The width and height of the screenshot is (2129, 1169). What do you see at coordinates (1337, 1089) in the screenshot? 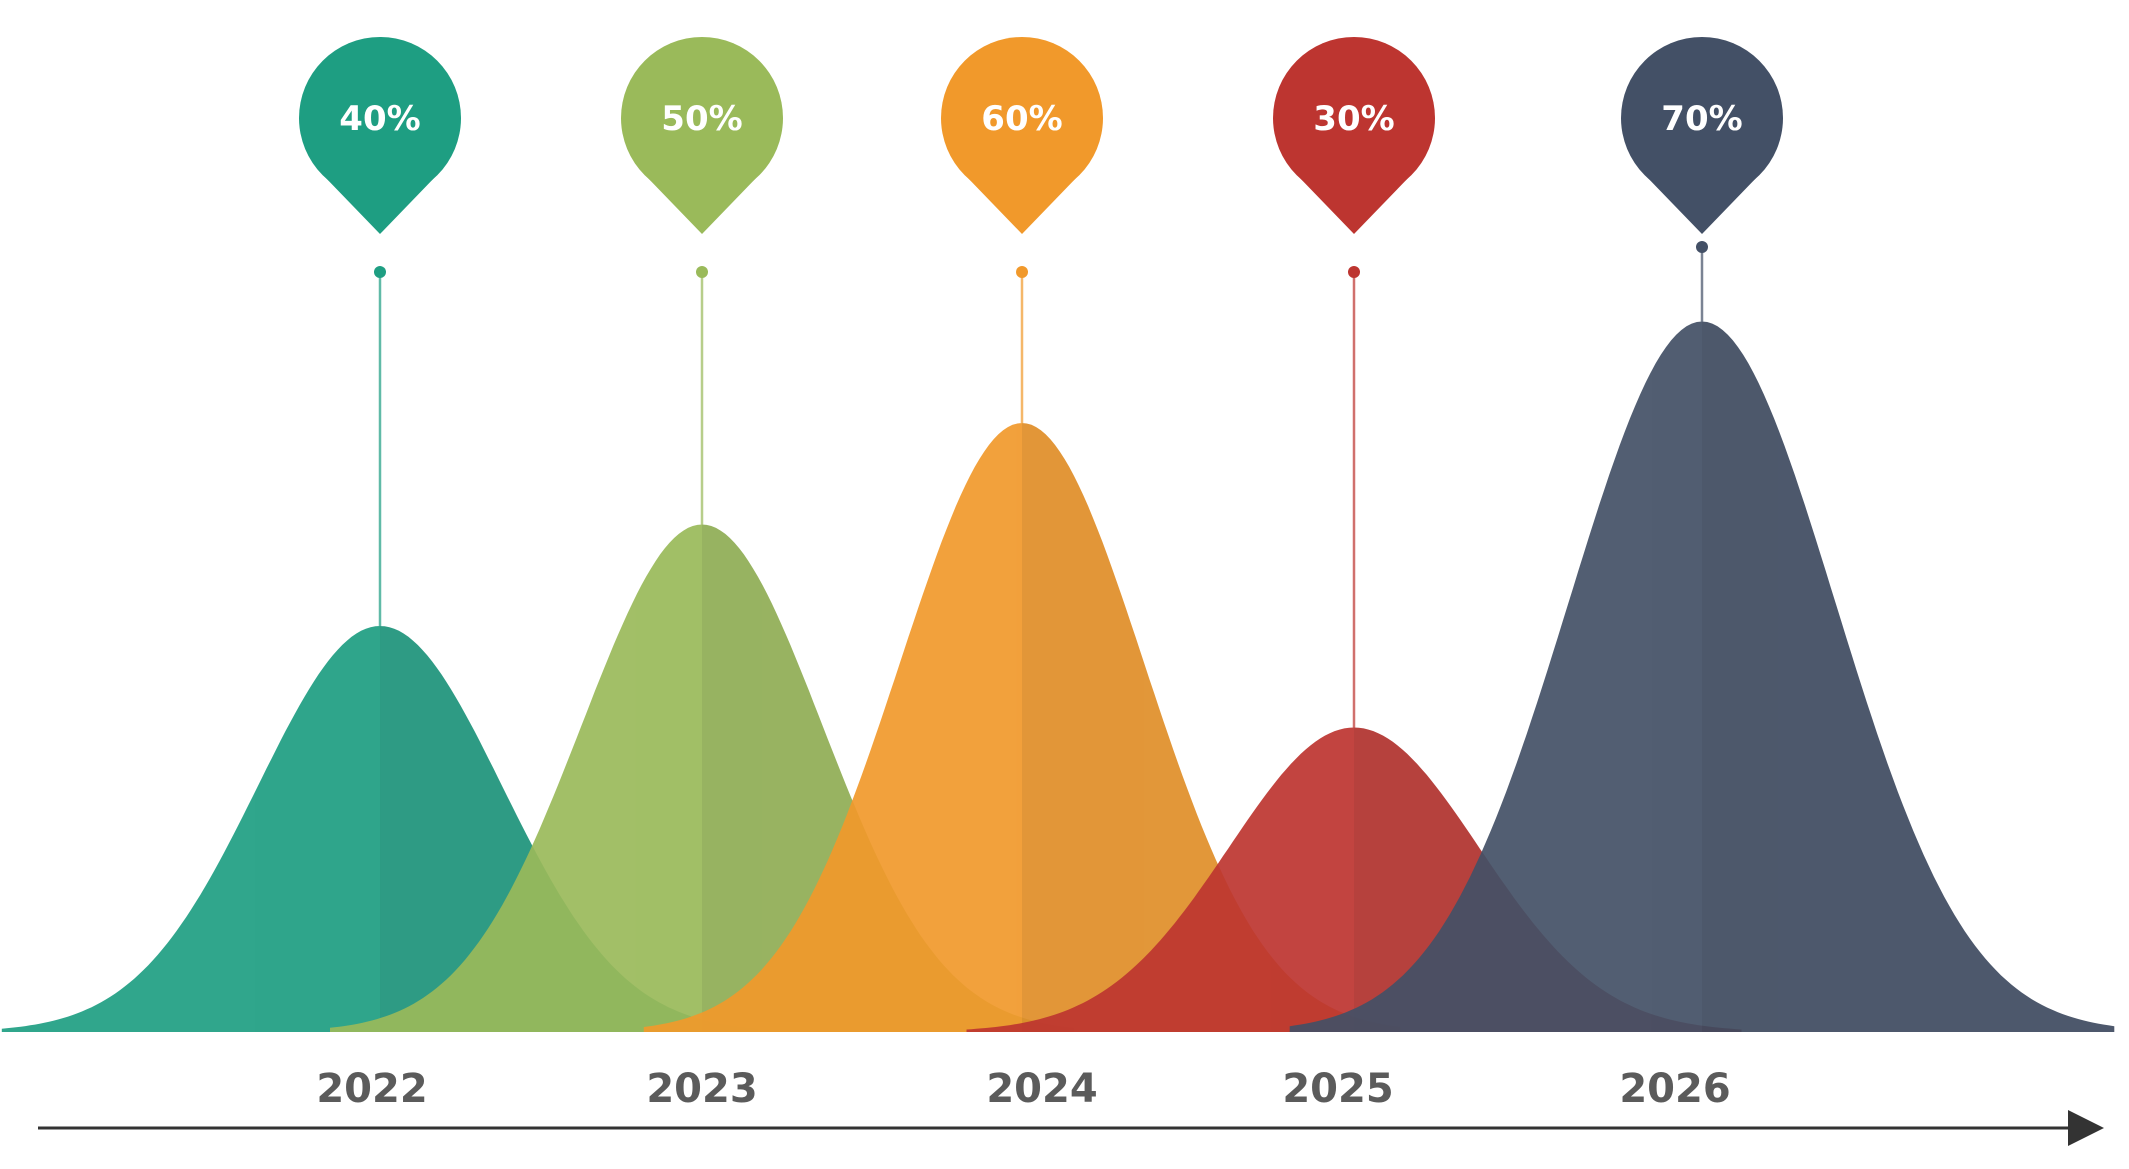
I see `year-label-2025: 2025` at bounding box center [1337, 1089].